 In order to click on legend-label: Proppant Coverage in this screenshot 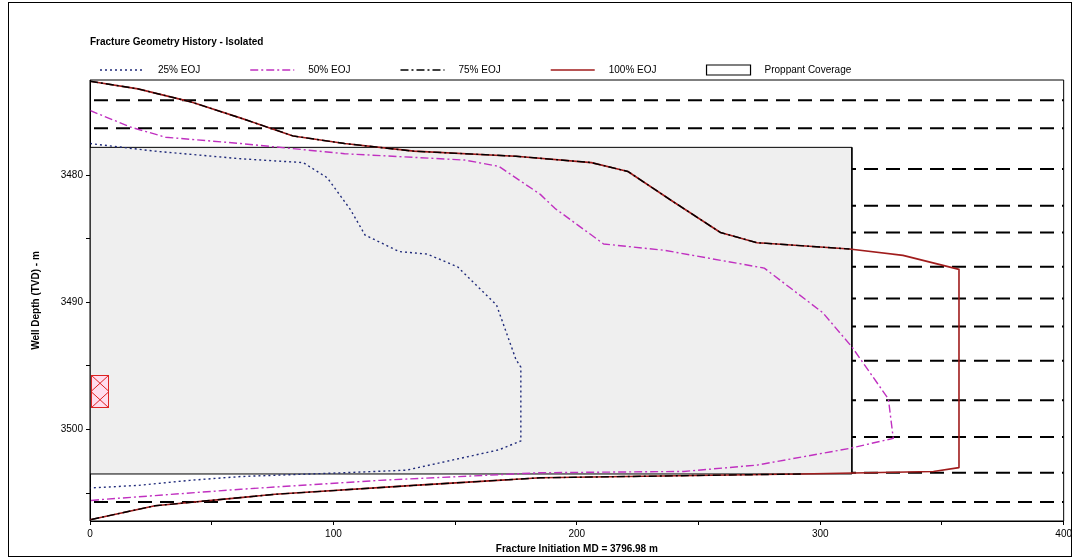, I will do `click(808, 69)`.